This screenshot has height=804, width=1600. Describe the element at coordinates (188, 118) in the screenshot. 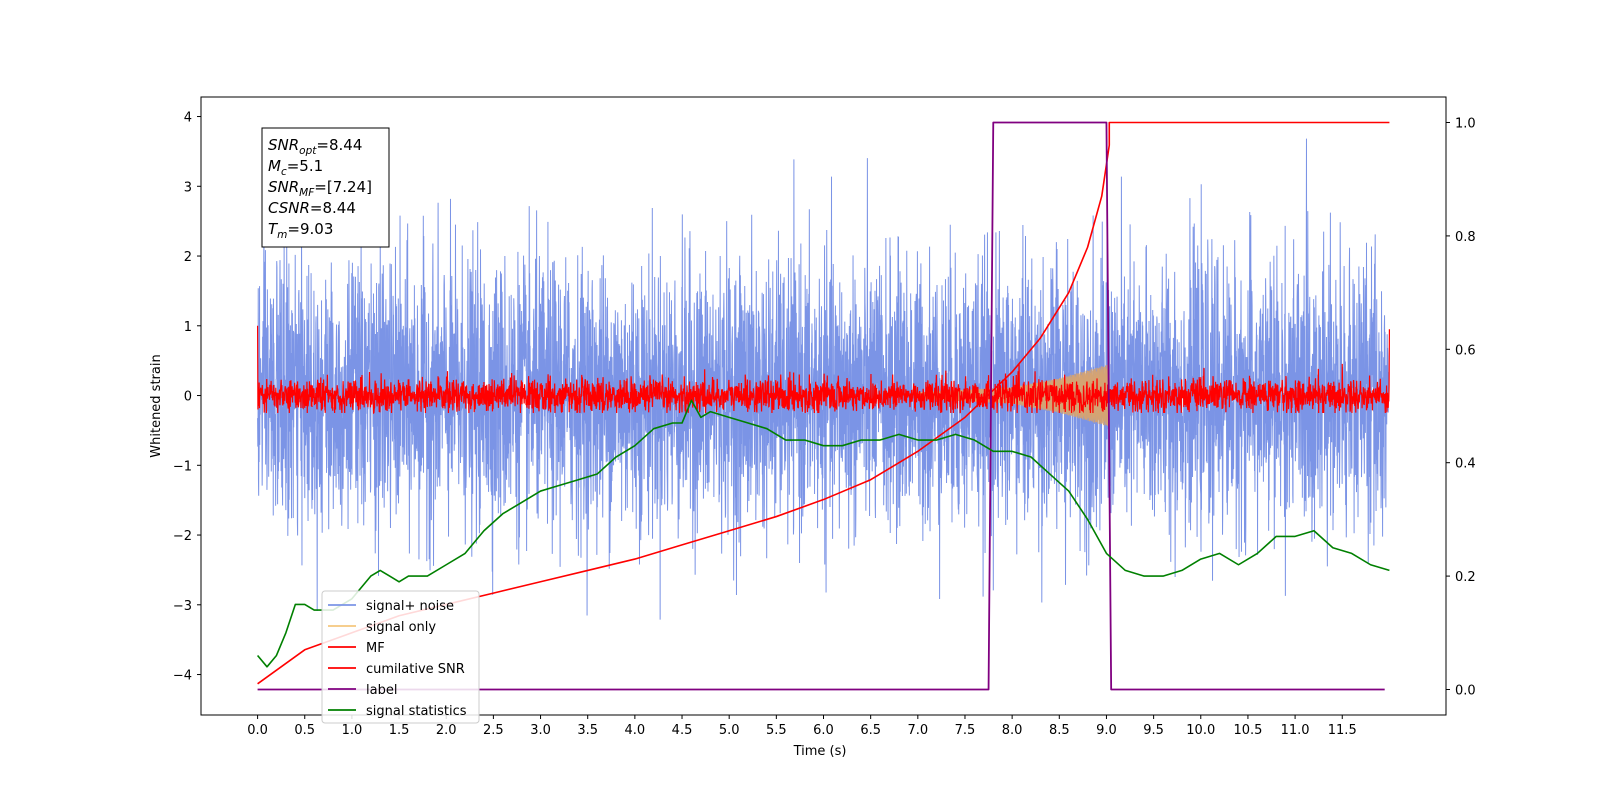

I see `y-tick-label: 4` at that location.